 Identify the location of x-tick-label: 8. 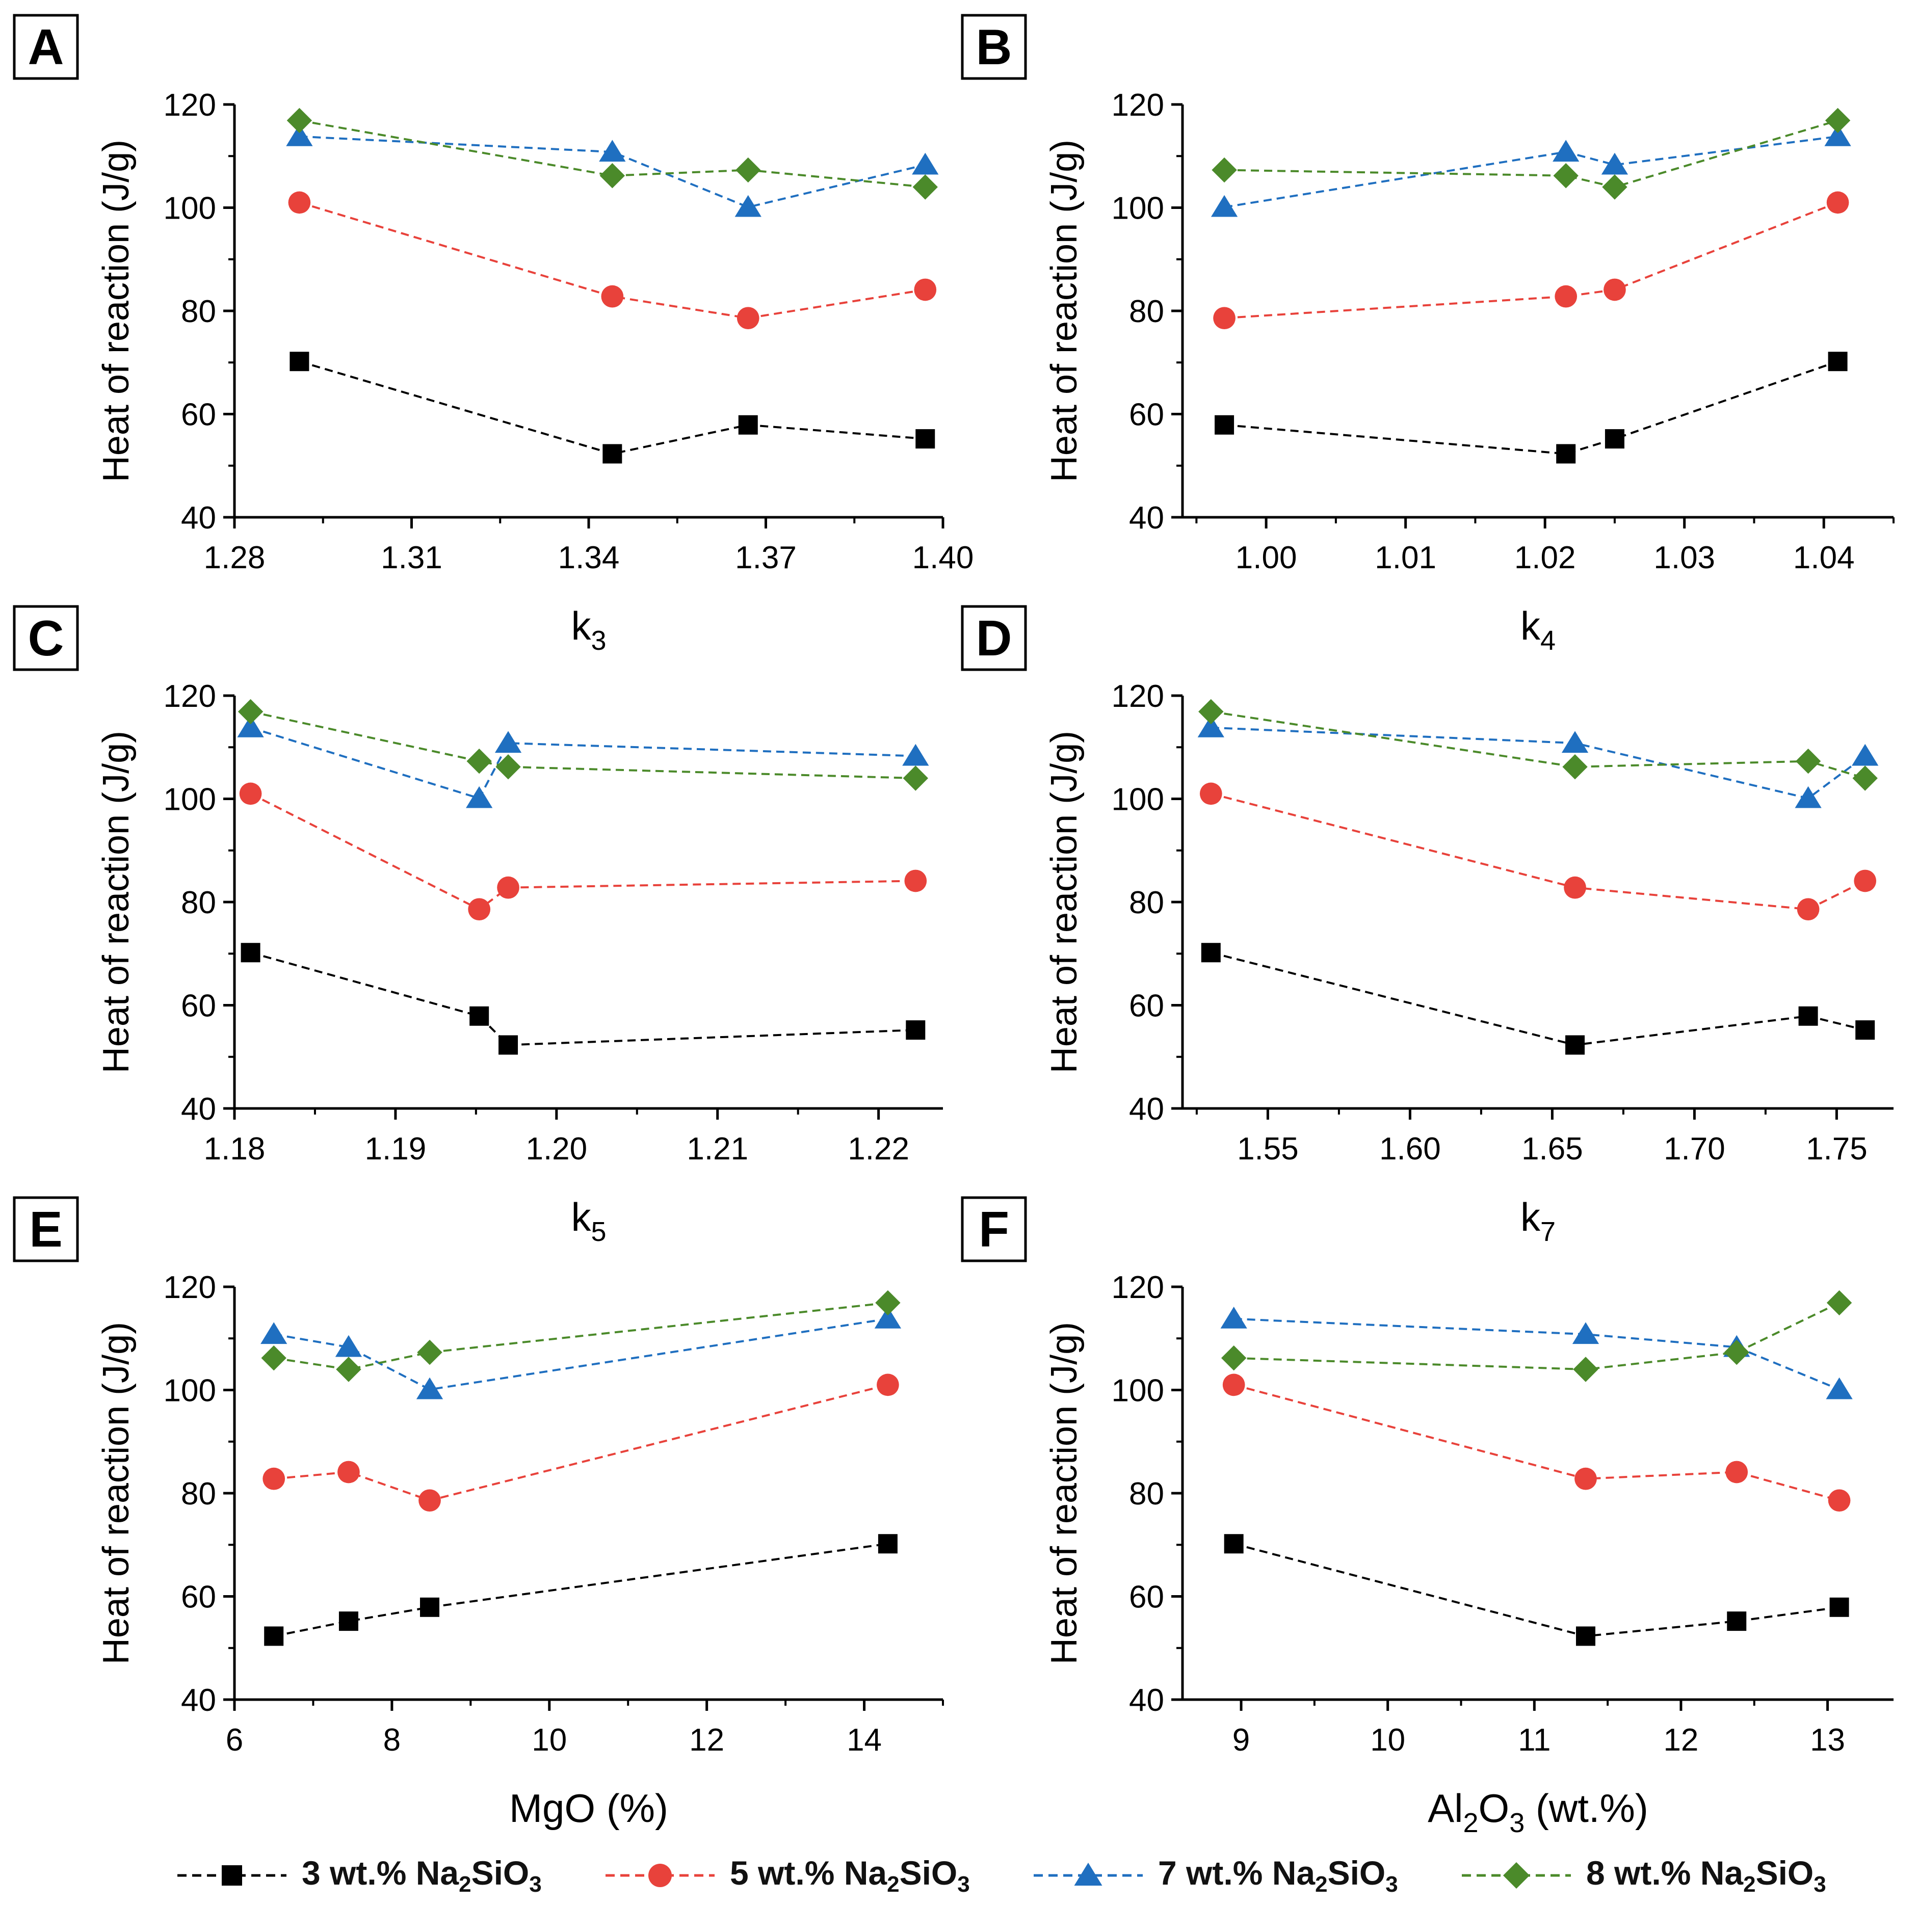
(392, 1741).